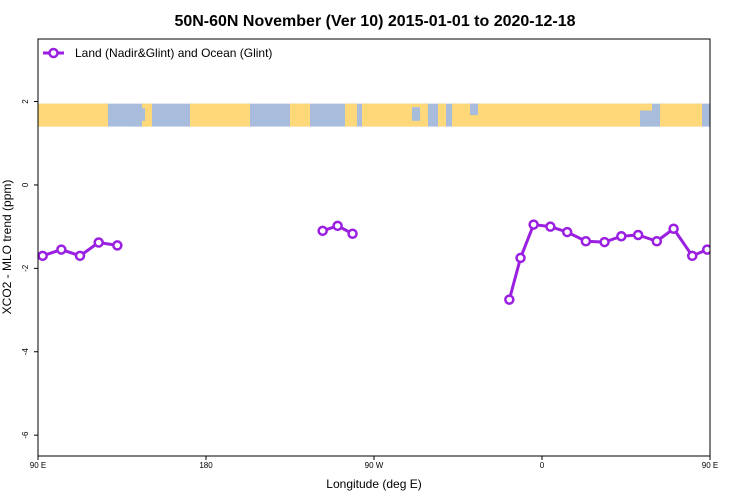  I want to click on x-axis-label: Longitude (deg E), so click(373, 484).